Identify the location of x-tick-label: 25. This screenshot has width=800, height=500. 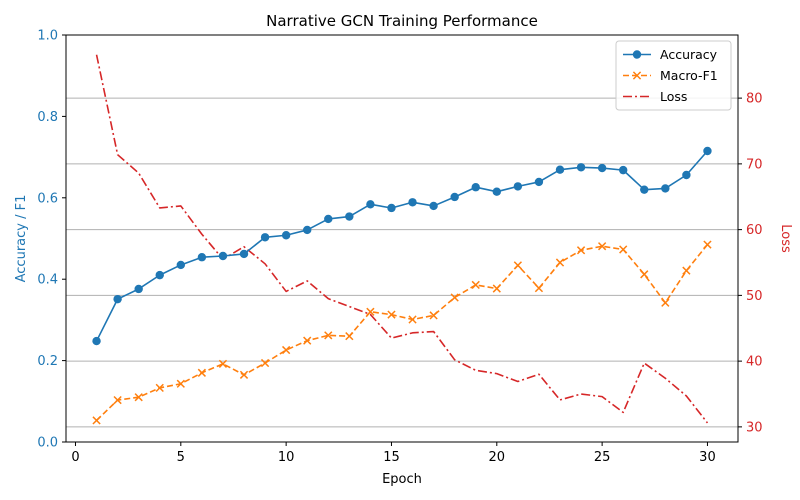
(602, 457).